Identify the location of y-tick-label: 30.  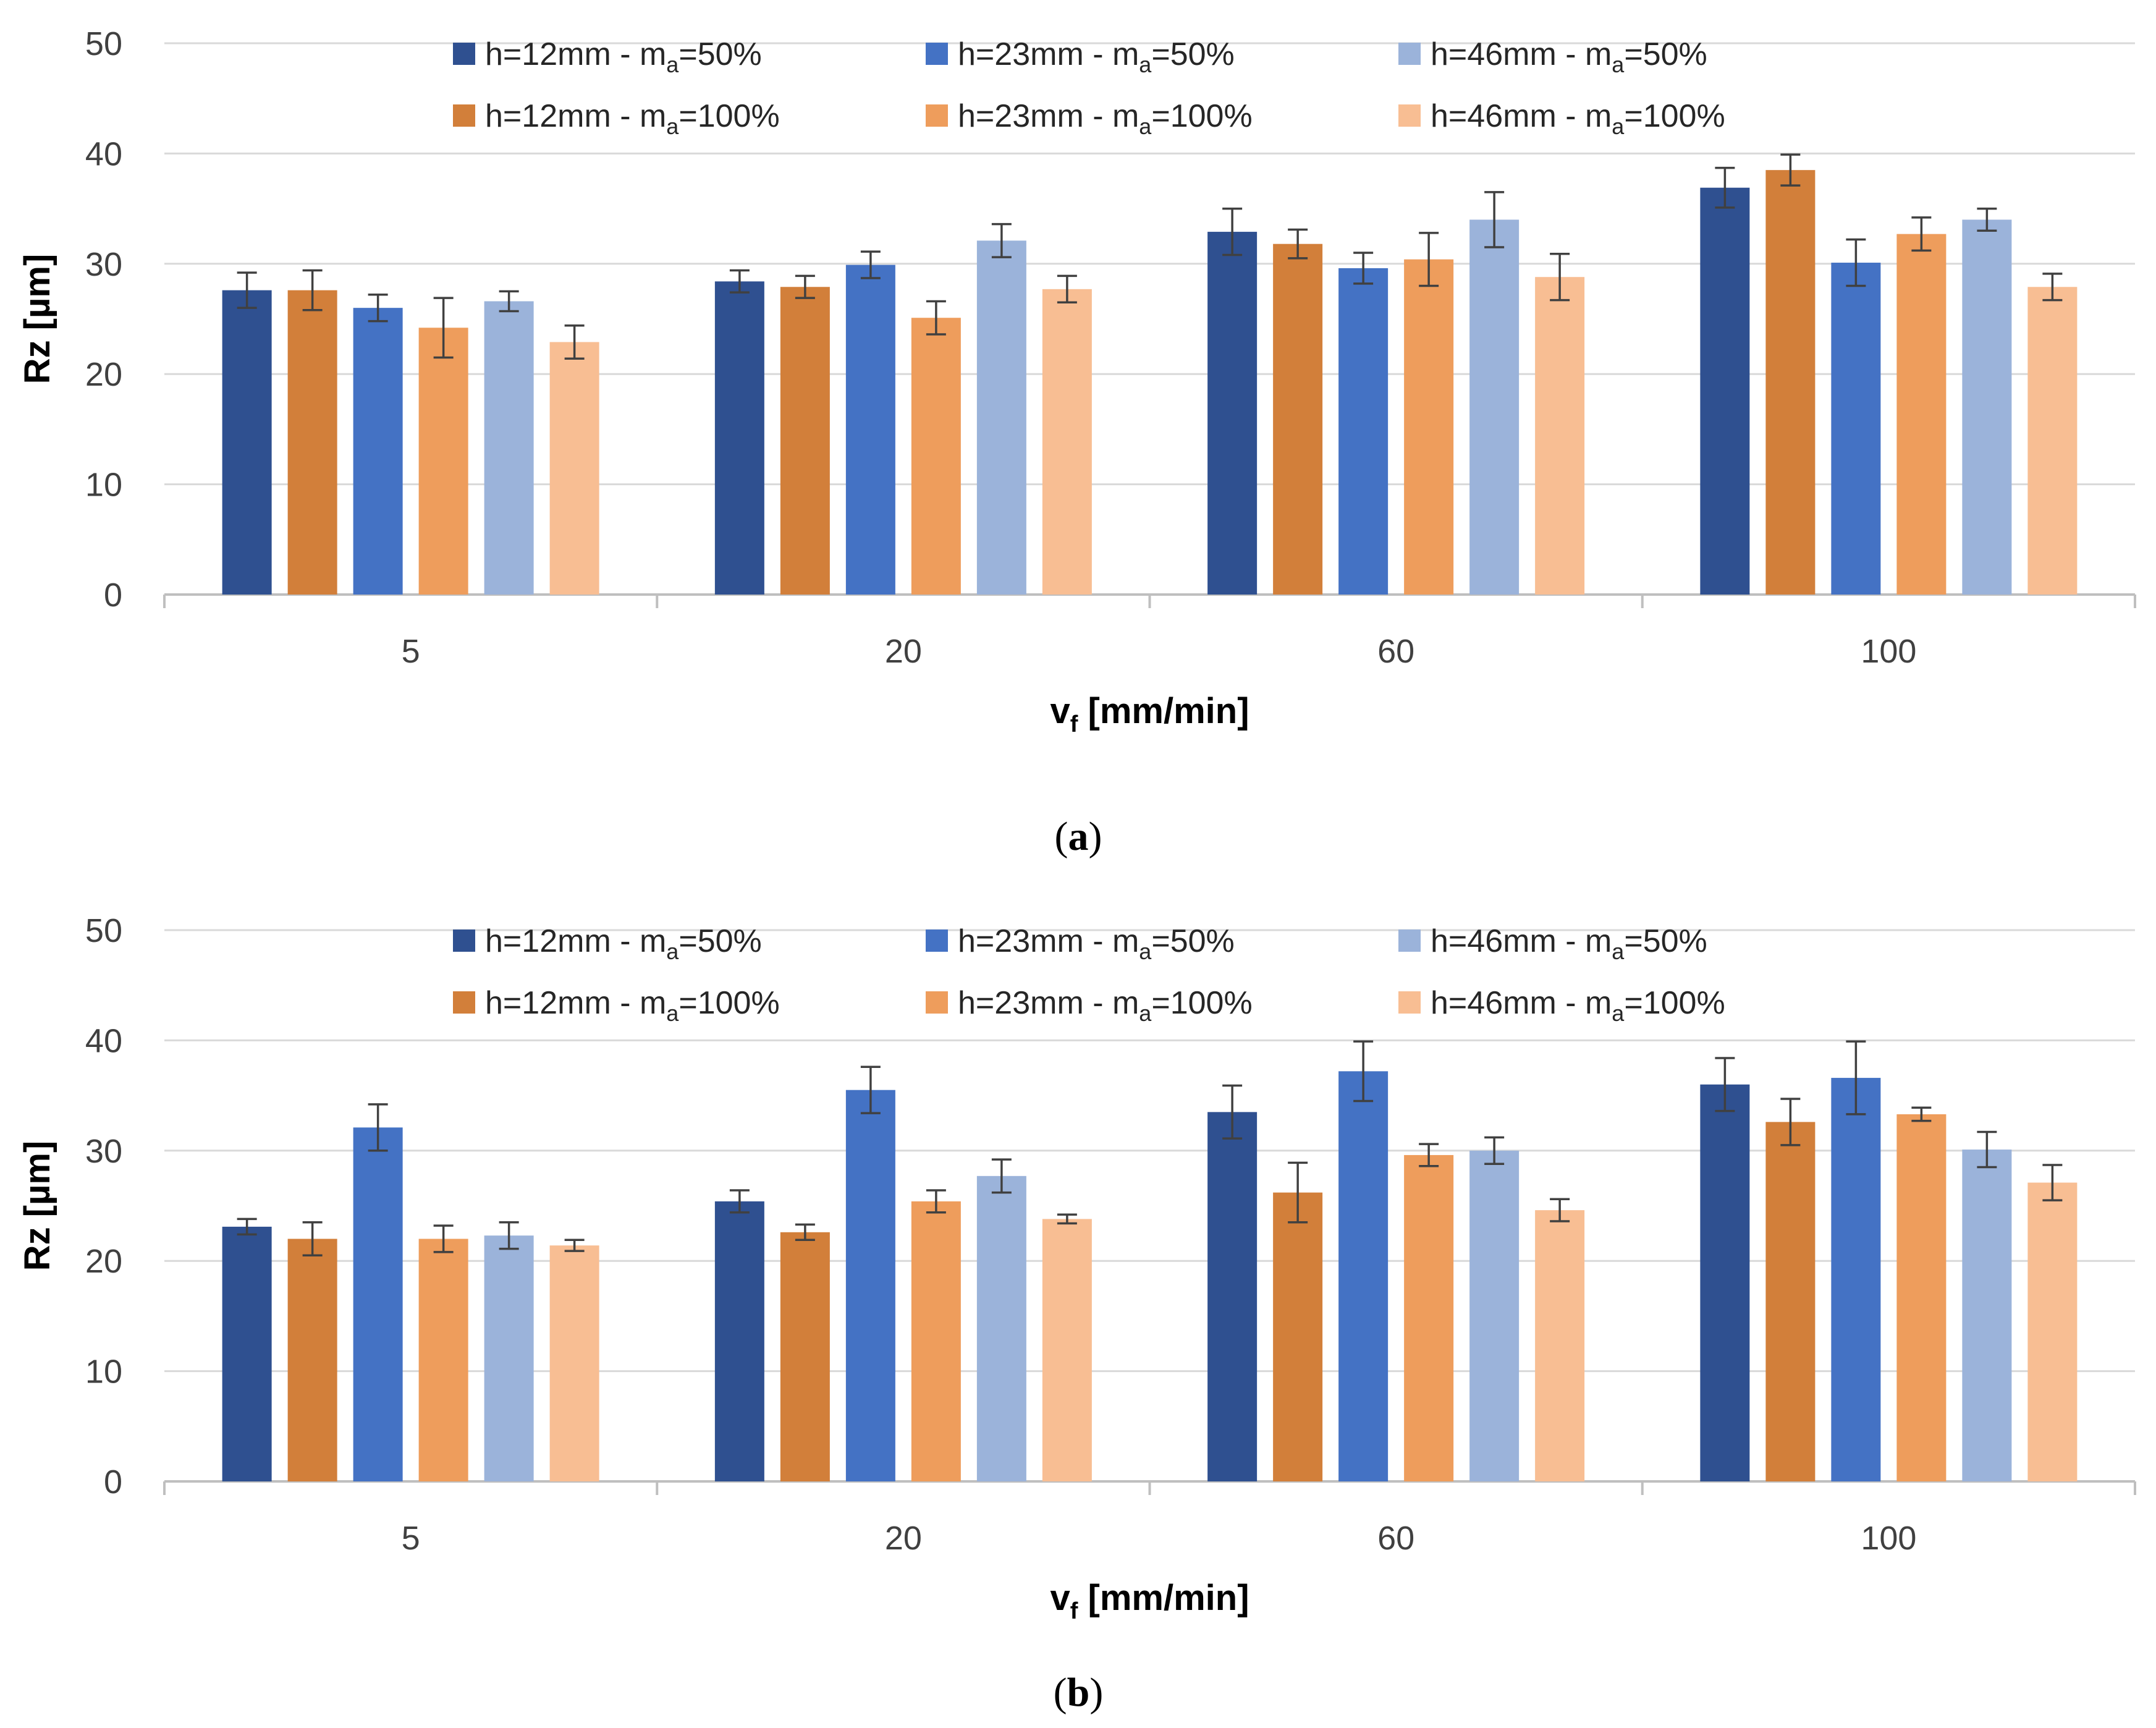
(103, 265).